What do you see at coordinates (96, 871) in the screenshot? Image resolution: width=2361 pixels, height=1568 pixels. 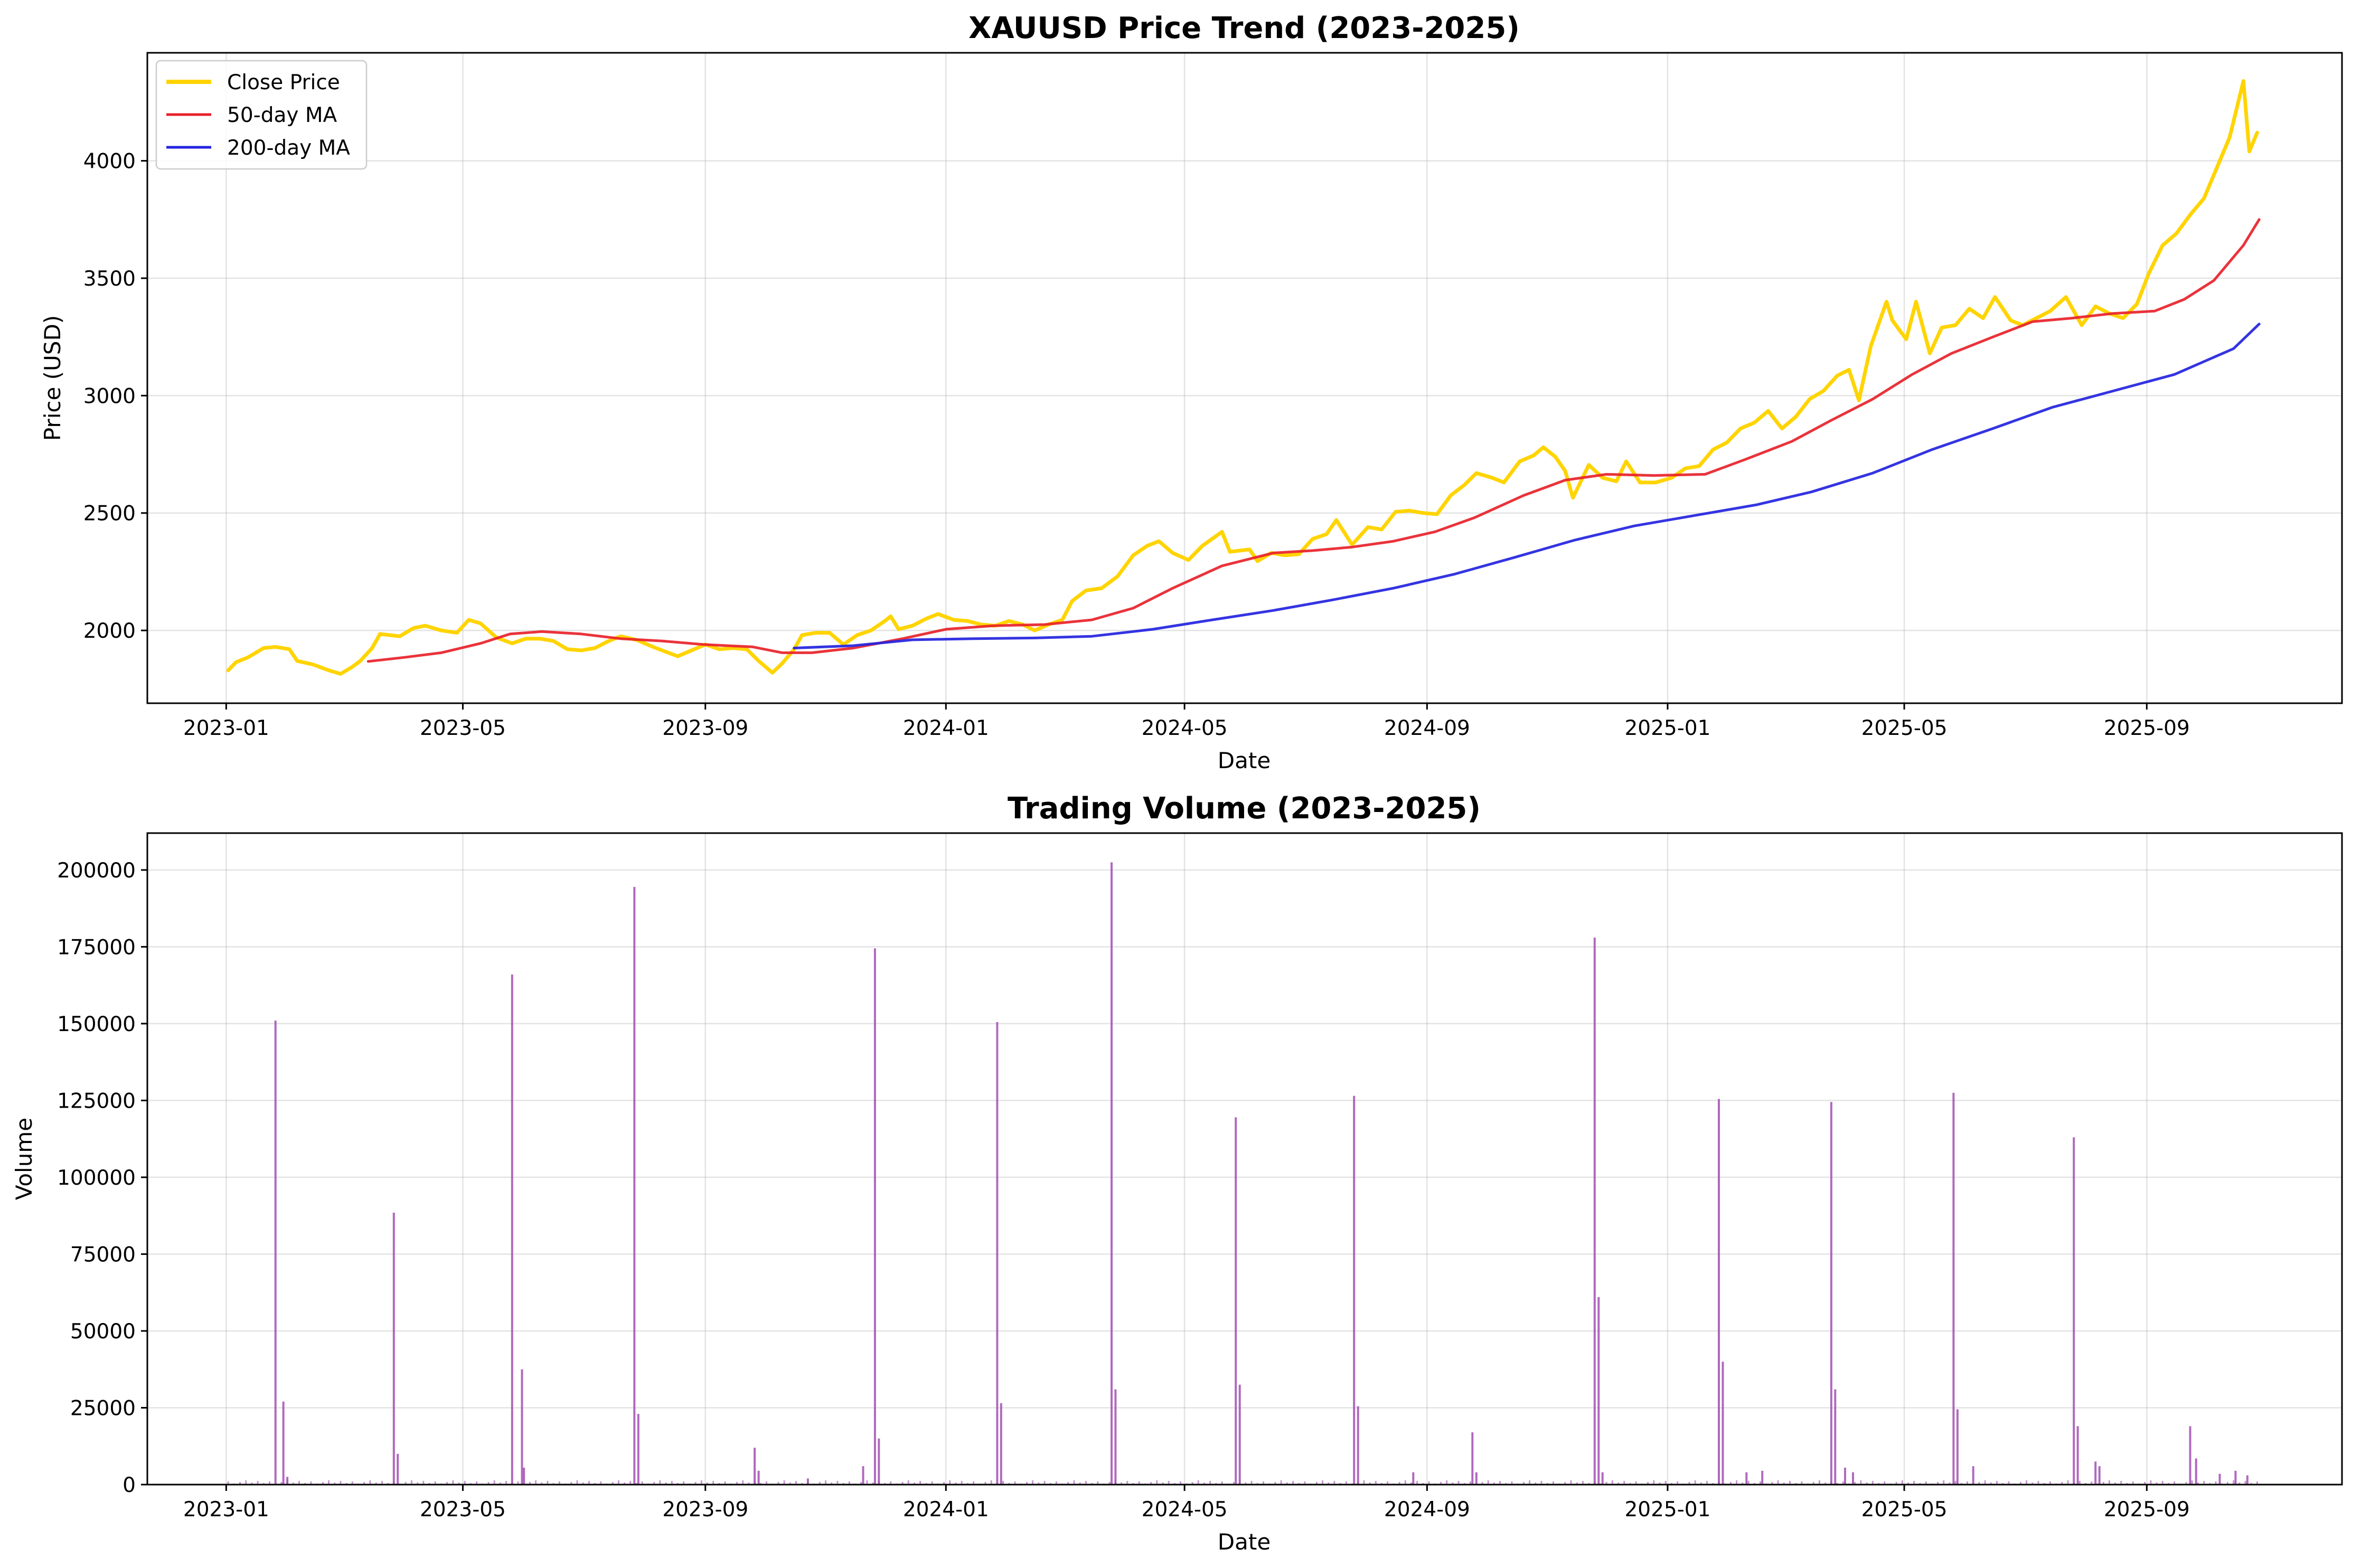 I see `volume-ytick-label-200000: 200000` at bounding box center [96, 871].